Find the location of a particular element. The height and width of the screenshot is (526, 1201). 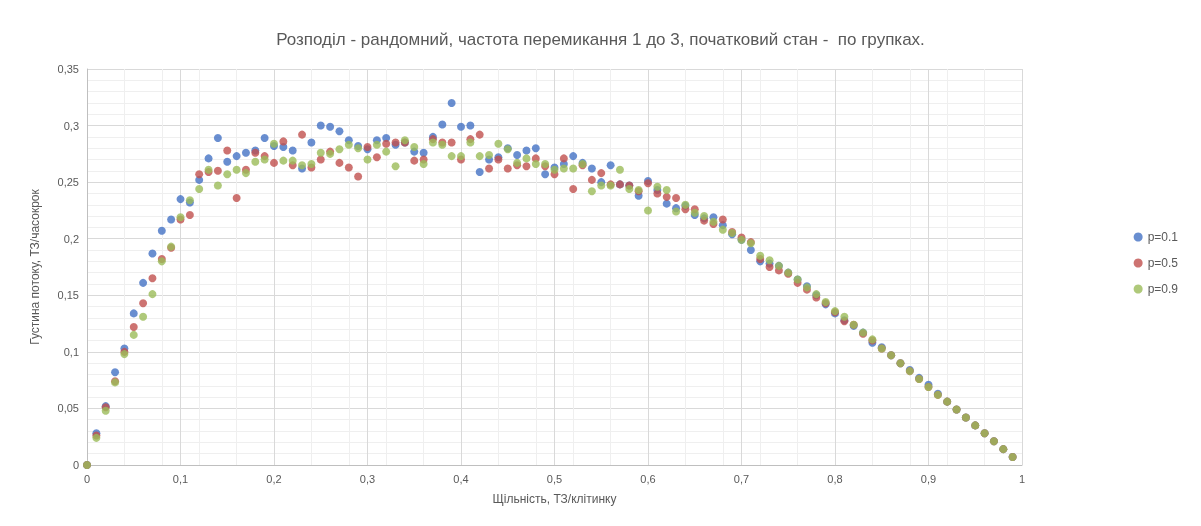

y-axis-title: Густина потоку, ТЗ/часокрок is located at coordinates (35, 266).